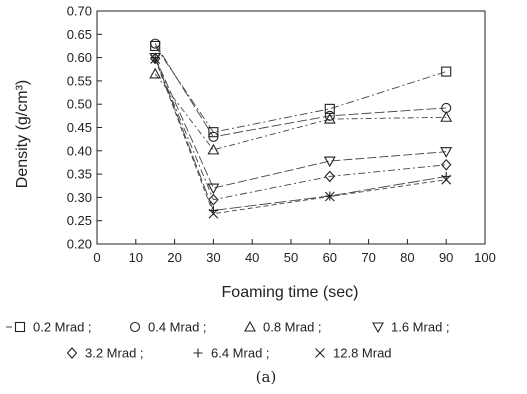 The height and width of the screenshot is (394, 527). I want to click on legend-label: 0.2 Mrad ;, so click(62, 327).